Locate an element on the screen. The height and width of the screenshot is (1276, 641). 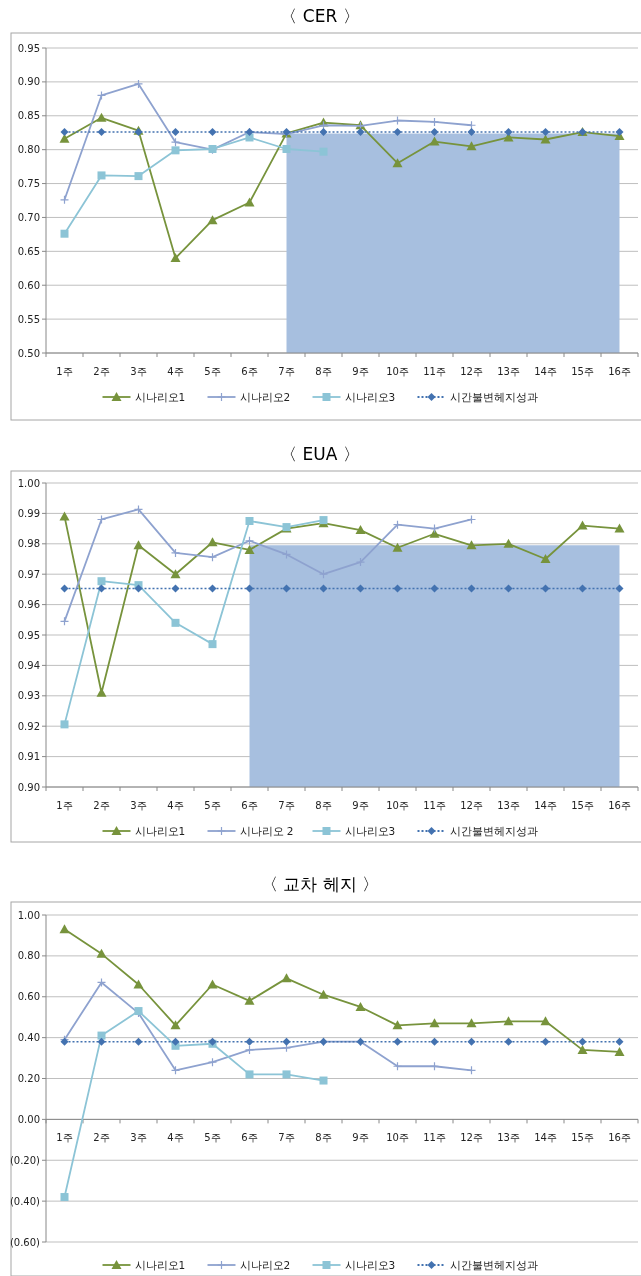
y-tick-label: 0.85 is located at coordinates (28, 116).